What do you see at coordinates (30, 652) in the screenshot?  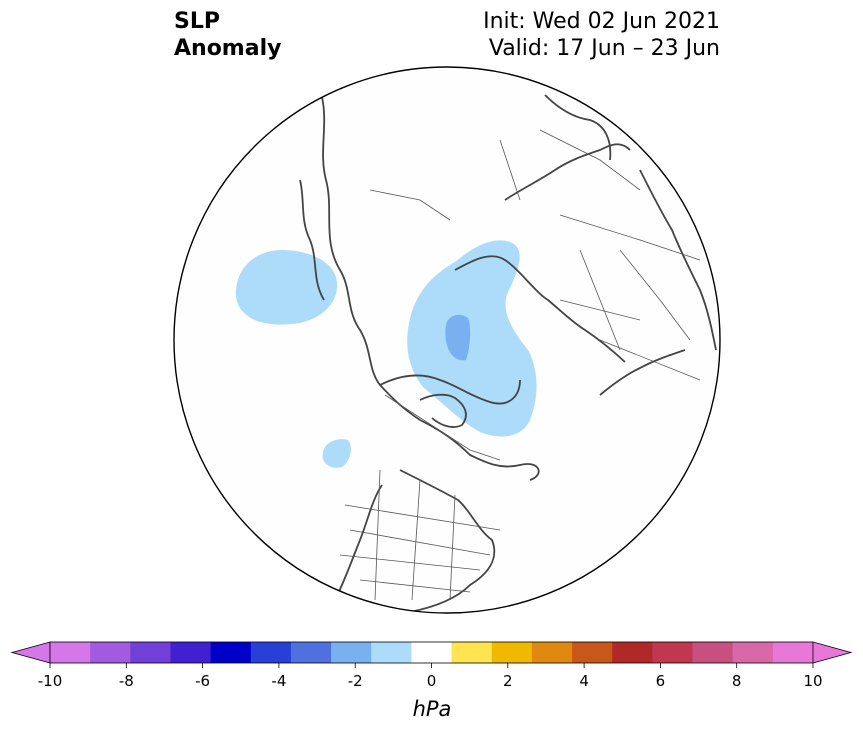 I see `colorbar-extend-low` at bounding box center [30, 652].